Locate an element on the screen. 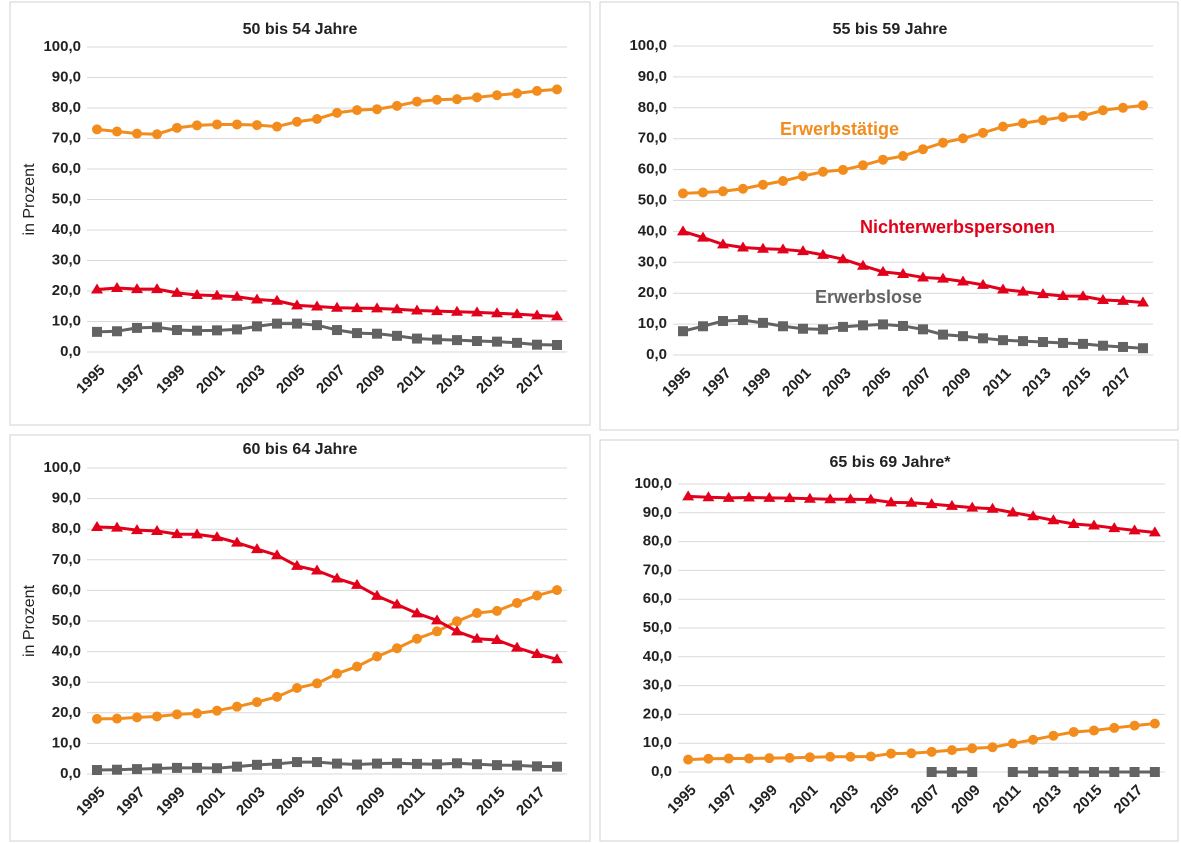 This screenshot has width=1181, height=843. chart-title: 50 bis 54 Jahre is located at coordinates (300, 29).